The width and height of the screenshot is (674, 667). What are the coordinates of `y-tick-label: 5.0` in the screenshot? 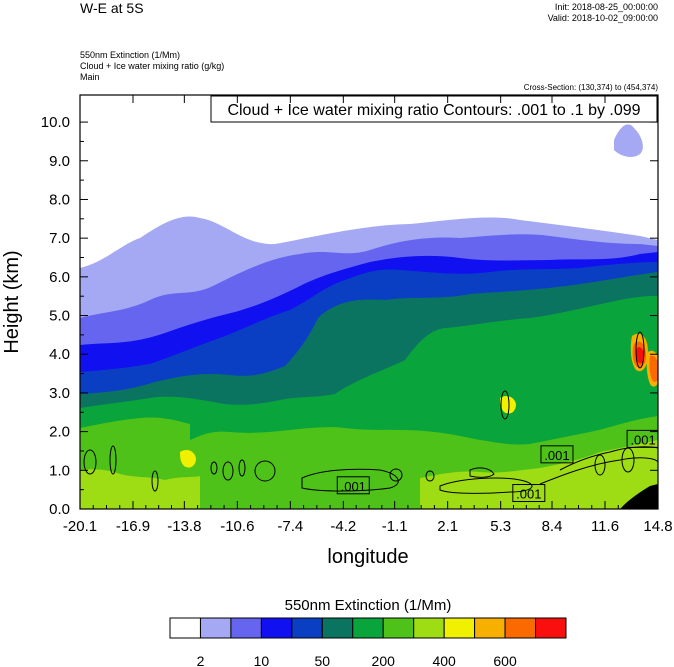 It's located at (59, 316).